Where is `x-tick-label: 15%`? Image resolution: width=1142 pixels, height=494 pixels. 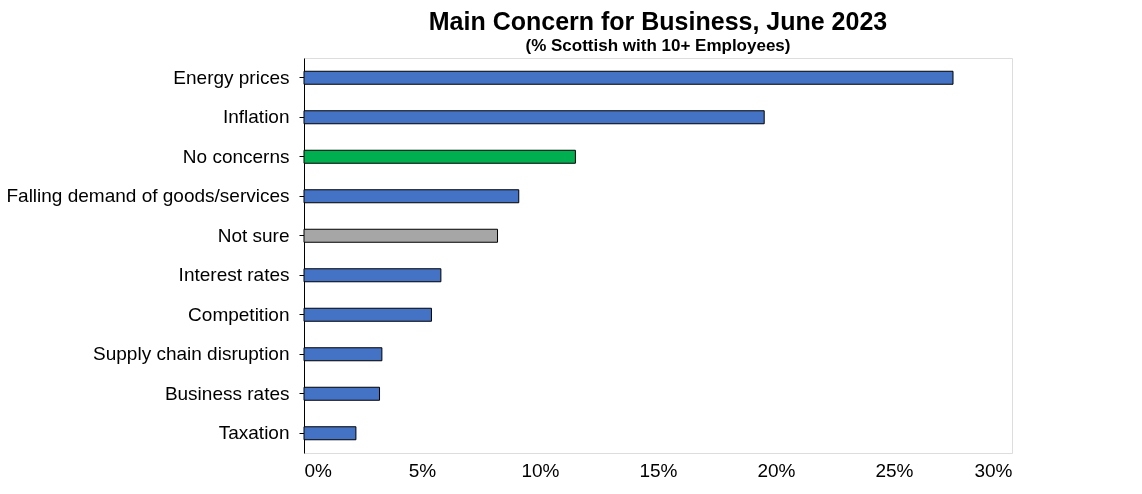 x-tick-label: 15% is located at coordinates (658, 470).